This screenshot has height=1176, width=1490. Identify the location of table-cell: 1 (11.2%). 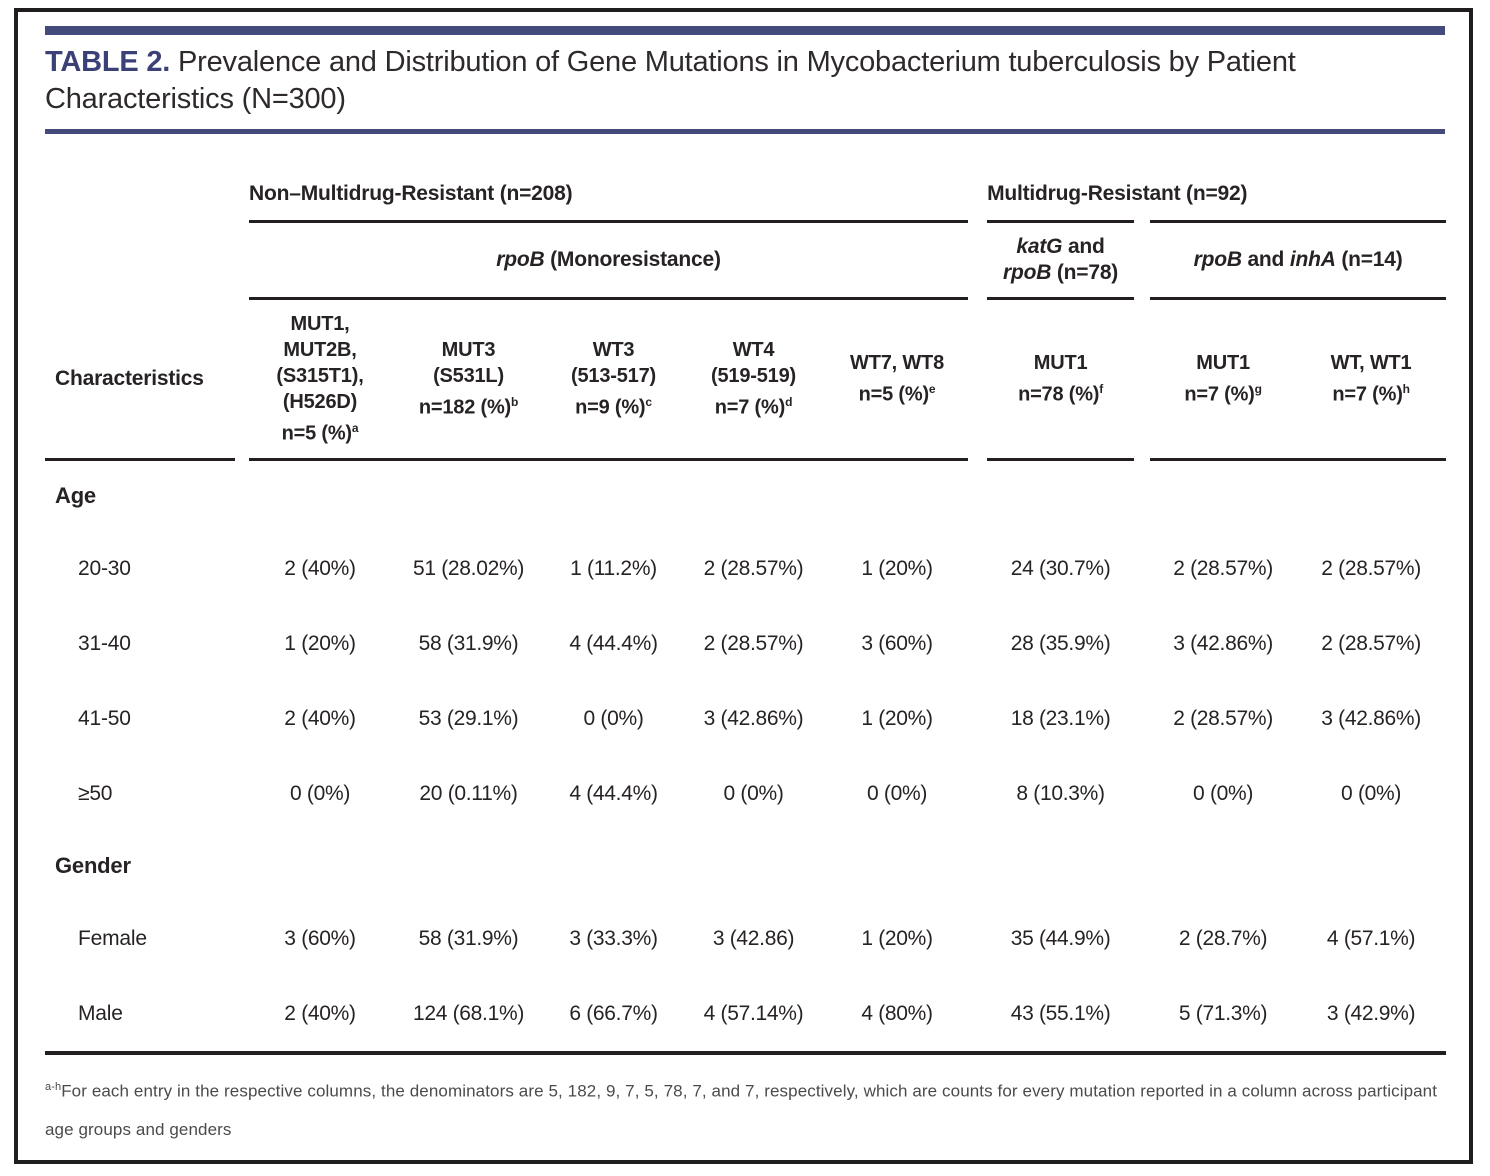
(613, 568).